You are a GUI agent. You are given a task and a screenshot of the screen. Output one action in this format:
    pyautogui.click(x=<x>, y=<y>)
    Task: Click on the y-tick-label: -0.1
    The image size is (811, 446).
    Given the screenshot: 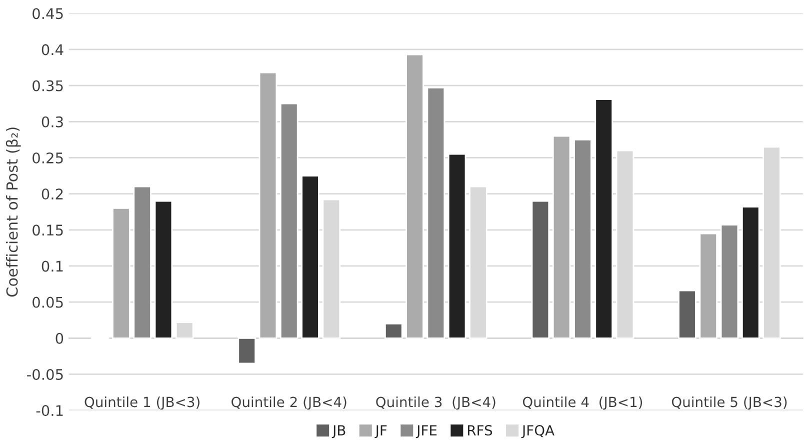 What is the action you would take?
    pyautogui.click(x=49, y=410)
    